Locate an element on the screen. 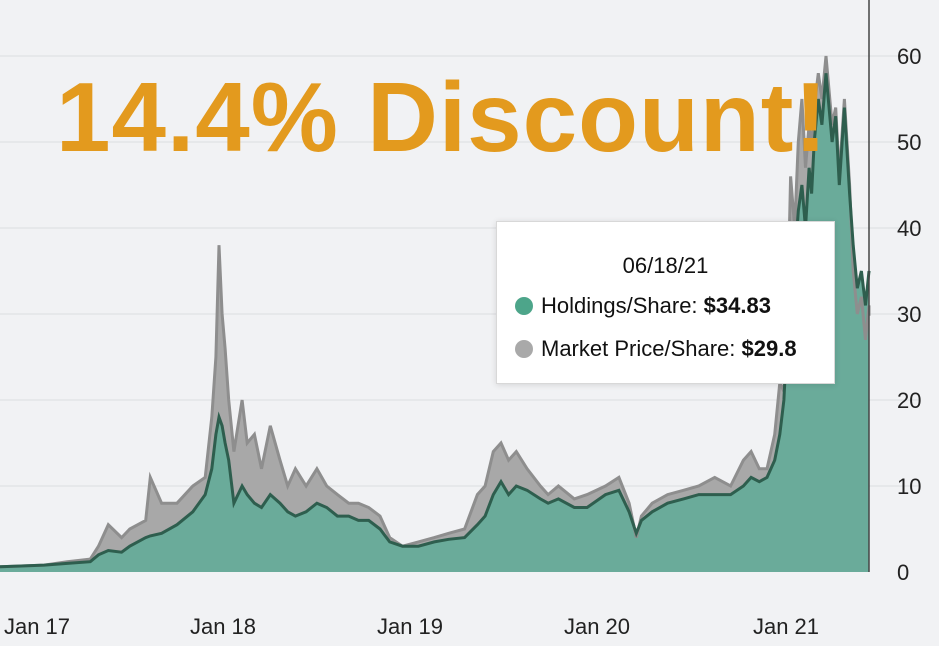  tooltip-holdings-value: $34.83 is located at coordinates (737, 305).